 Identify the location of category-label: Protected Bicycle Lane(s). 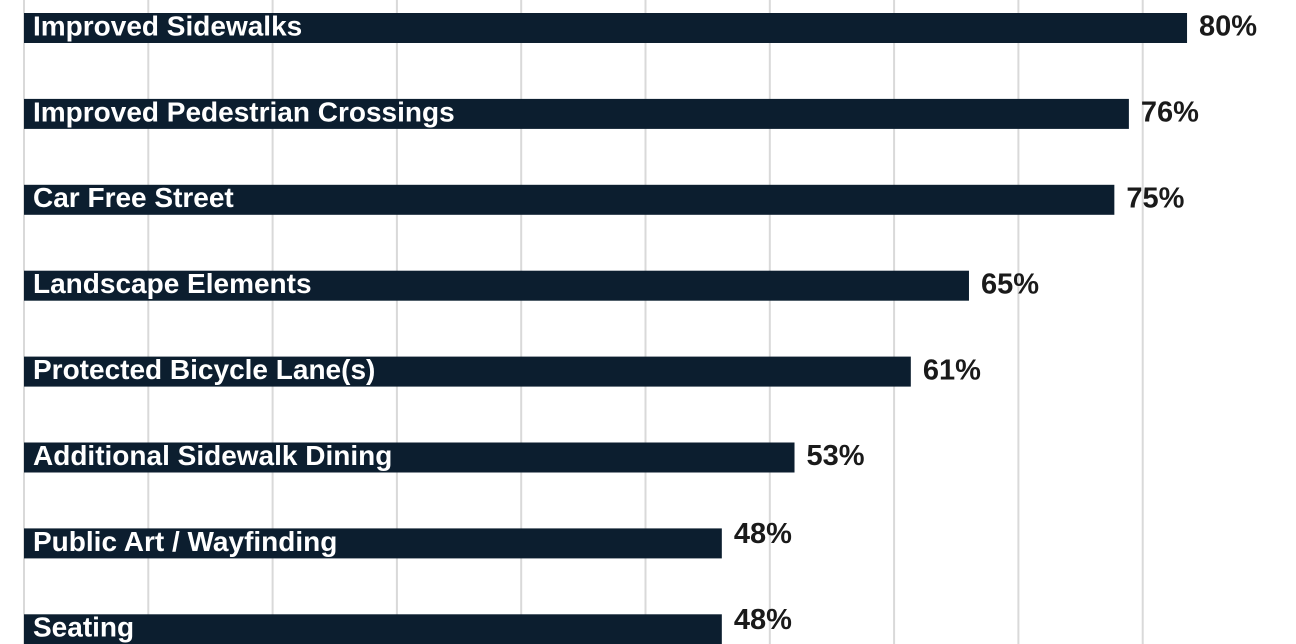
(204, 369).